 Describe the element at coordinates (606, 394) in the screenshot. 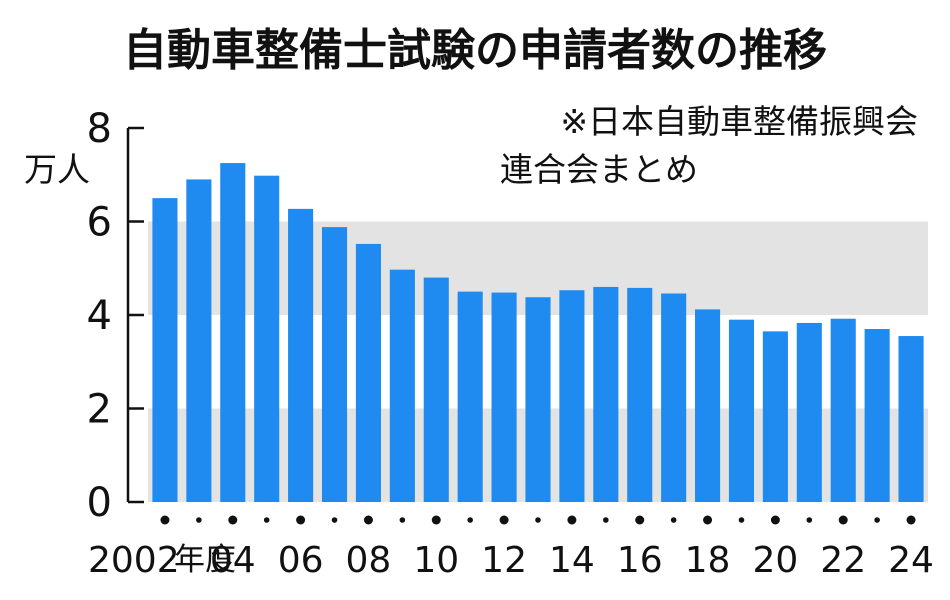

I see `bar-2015` at that location.